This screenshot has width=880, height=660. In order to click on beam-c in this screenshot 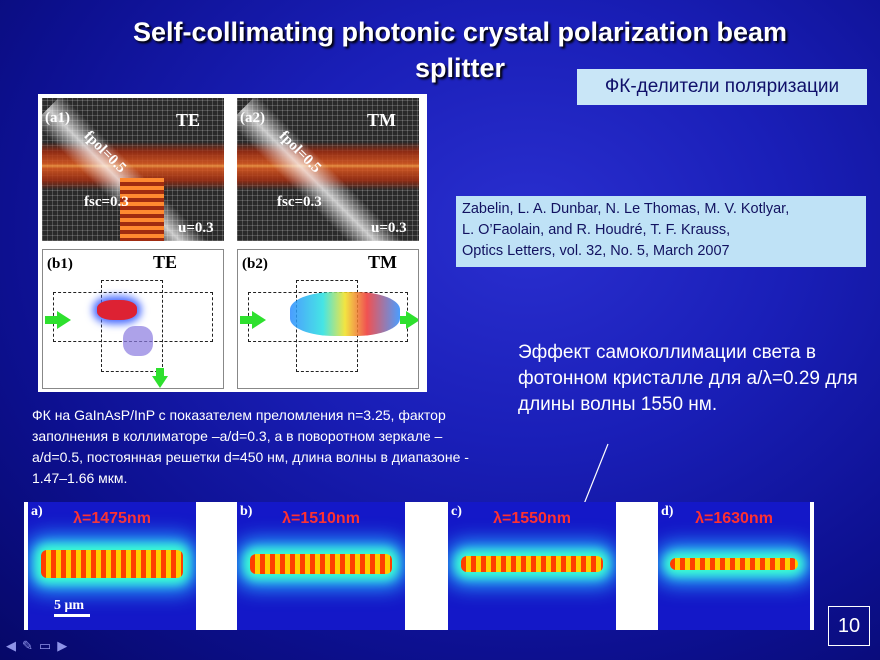, I will do `click(532, 564)`.